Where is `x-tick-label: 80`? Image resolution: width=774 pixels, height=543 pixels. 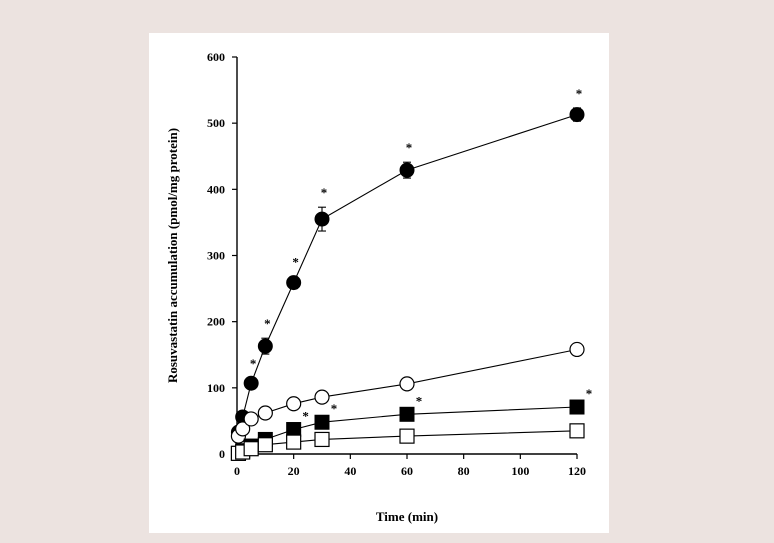
x-tick-label: 80 is located at coordinates (464, 471).